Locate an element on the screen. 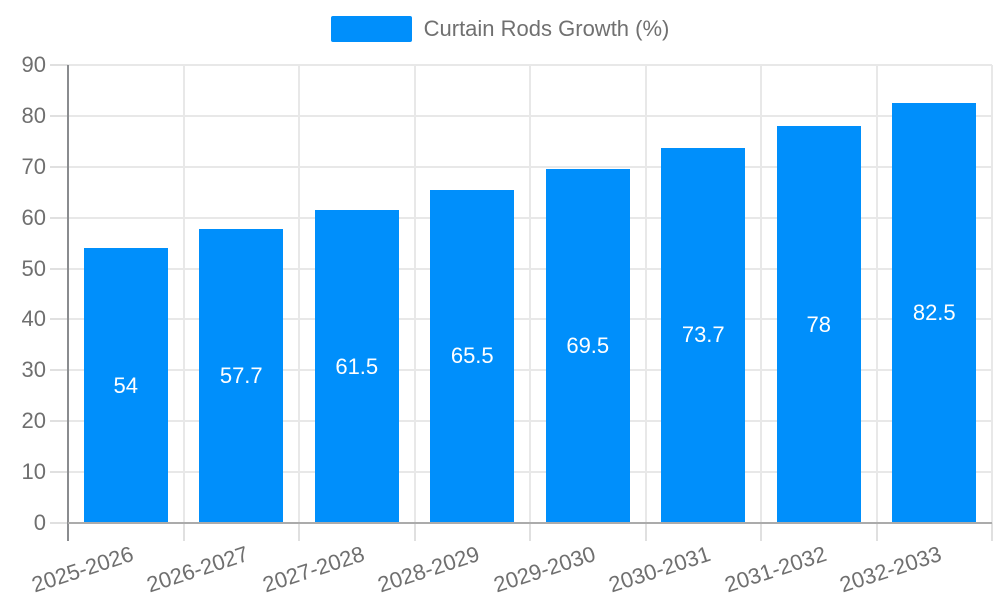 Image resolution: width=1000 pixels, height=600 pixels. y-axis-label: 30 is located at coordinates (33, 370).